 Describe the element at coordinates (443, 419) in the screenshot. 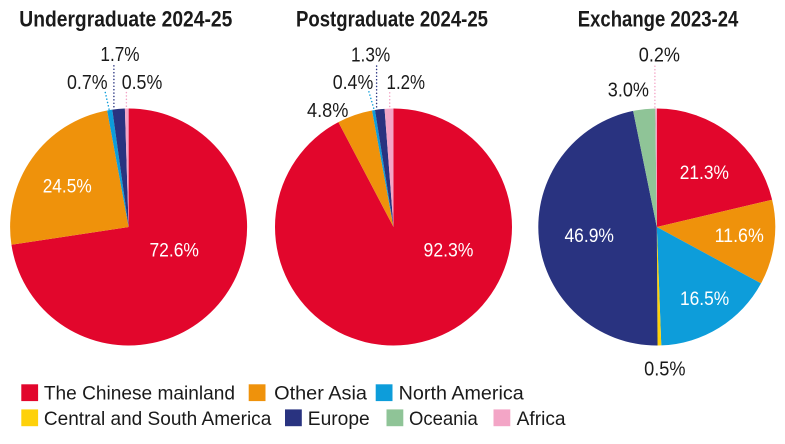

I see `svg-text: Oceania` at that location.